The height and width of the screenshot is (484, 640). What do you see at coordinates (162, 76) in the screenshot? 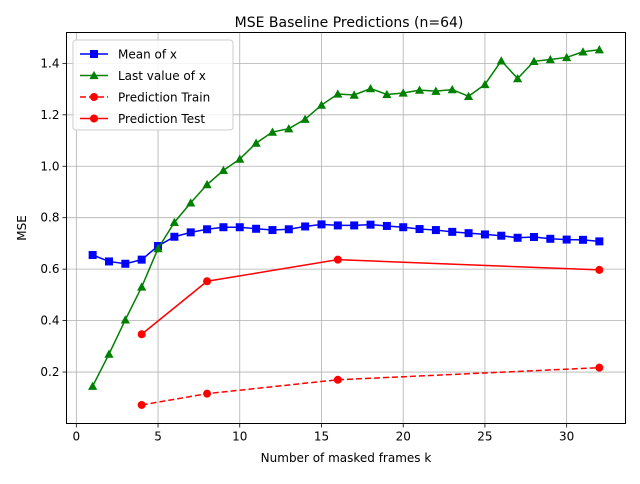
I see `legend-label: Last value of x` at bounding box center [162, 76].